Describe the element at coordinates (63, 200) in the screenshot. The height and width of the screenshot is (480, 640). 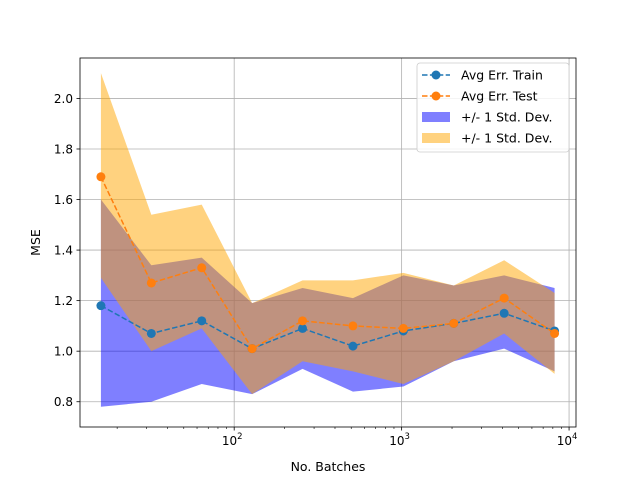
I see `y-tick-label: 1.6` at that location.